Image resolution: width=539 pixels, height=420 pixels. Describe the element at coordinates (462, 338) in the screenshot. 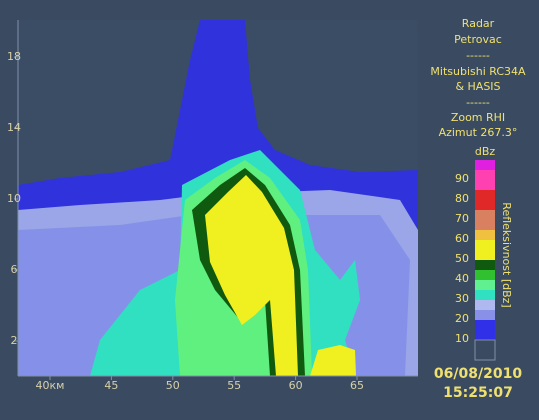

I see `colorbar-label: 10` at that location.